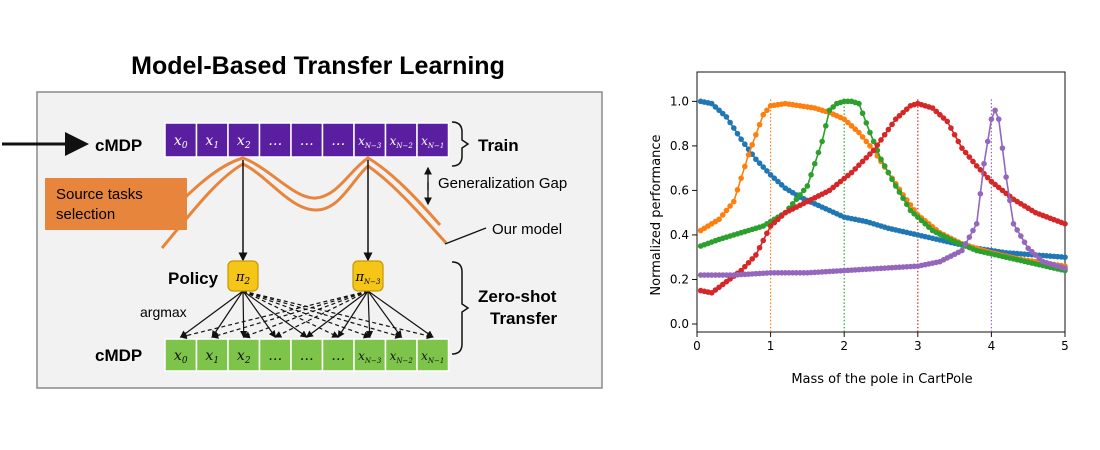 The image size is (1100, 450). What do you see at coordinates (163, 312) in the screenshot?
I see `argmax-label: argmax` at bounding box center [163, 312].